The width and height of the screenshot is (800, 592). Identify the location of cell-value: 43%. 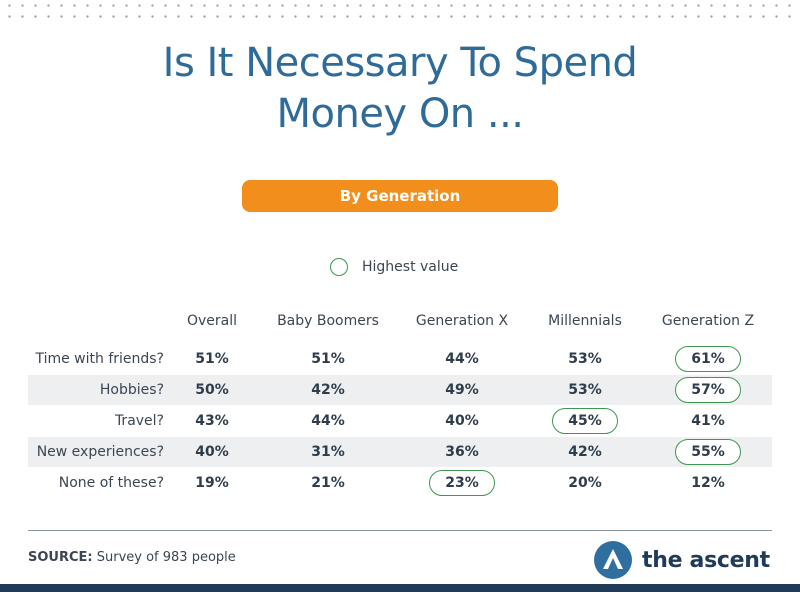
(212, 421).